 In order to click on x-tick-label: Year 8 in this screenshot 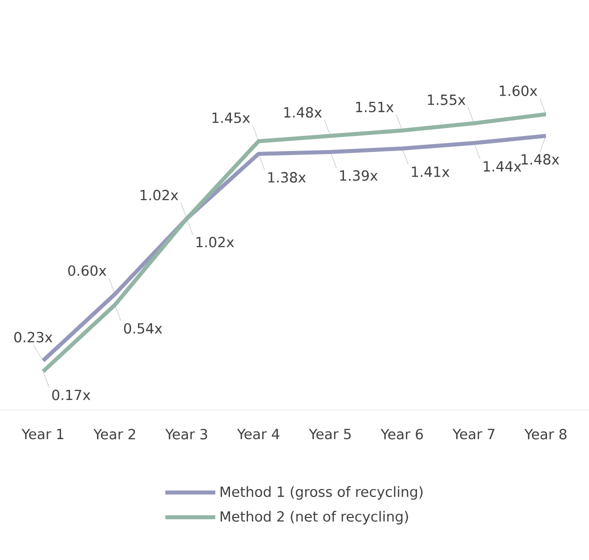, I will do `click(545, 434)`.